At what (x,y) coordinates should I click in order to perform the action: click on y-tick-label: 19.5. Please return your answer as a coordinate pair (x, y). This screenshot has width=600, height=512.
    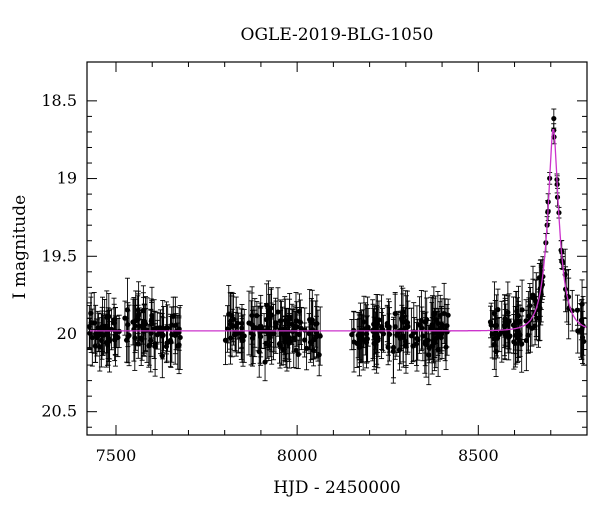
    Looking at the image, I should click on (59, 255).